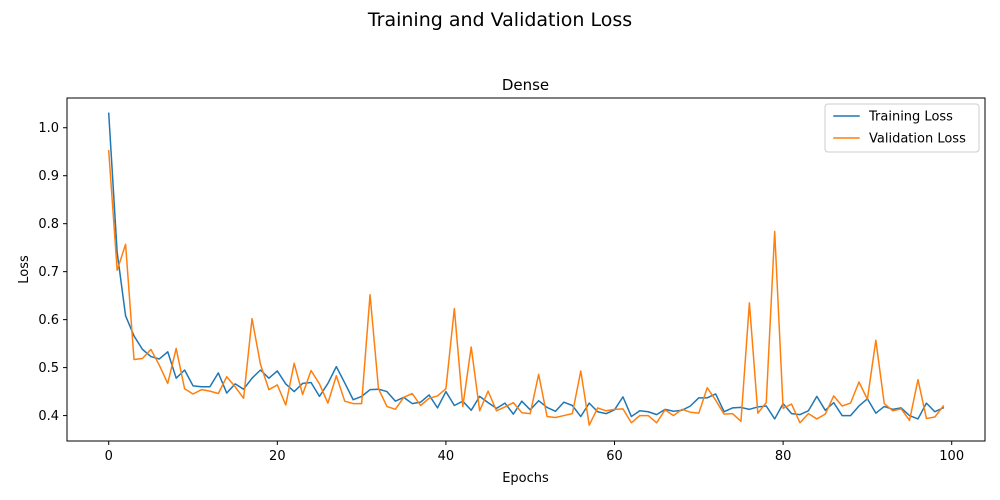  Describe the element at coordinates (277, 456) in the screenshot. I see `x-tick-label: 20` at that location.